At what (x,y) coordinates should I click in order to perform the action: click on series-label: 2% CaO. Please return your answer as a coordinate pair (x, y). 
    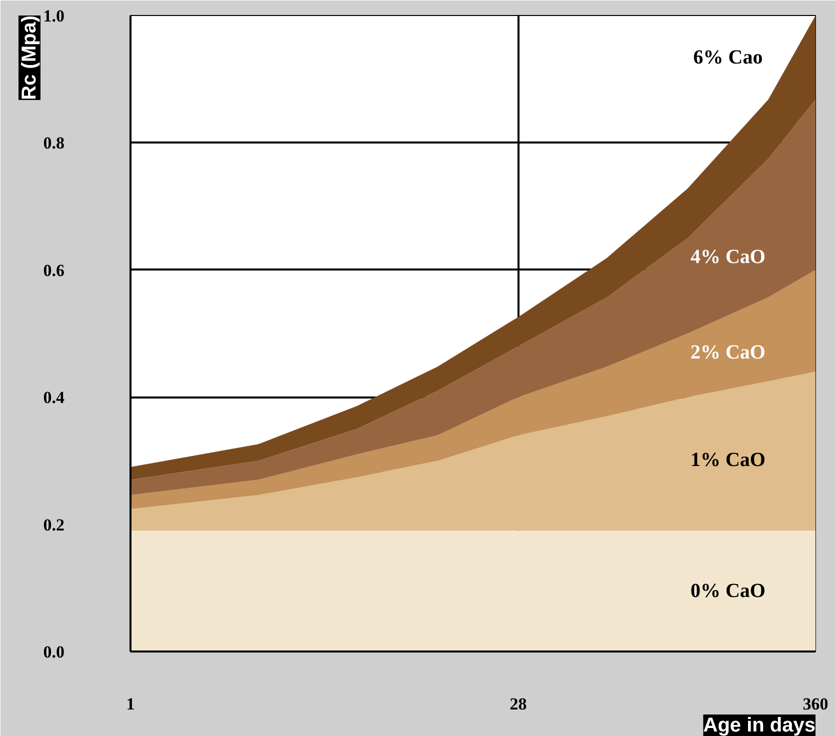
    Looking at the image, I should click on (728, 352).